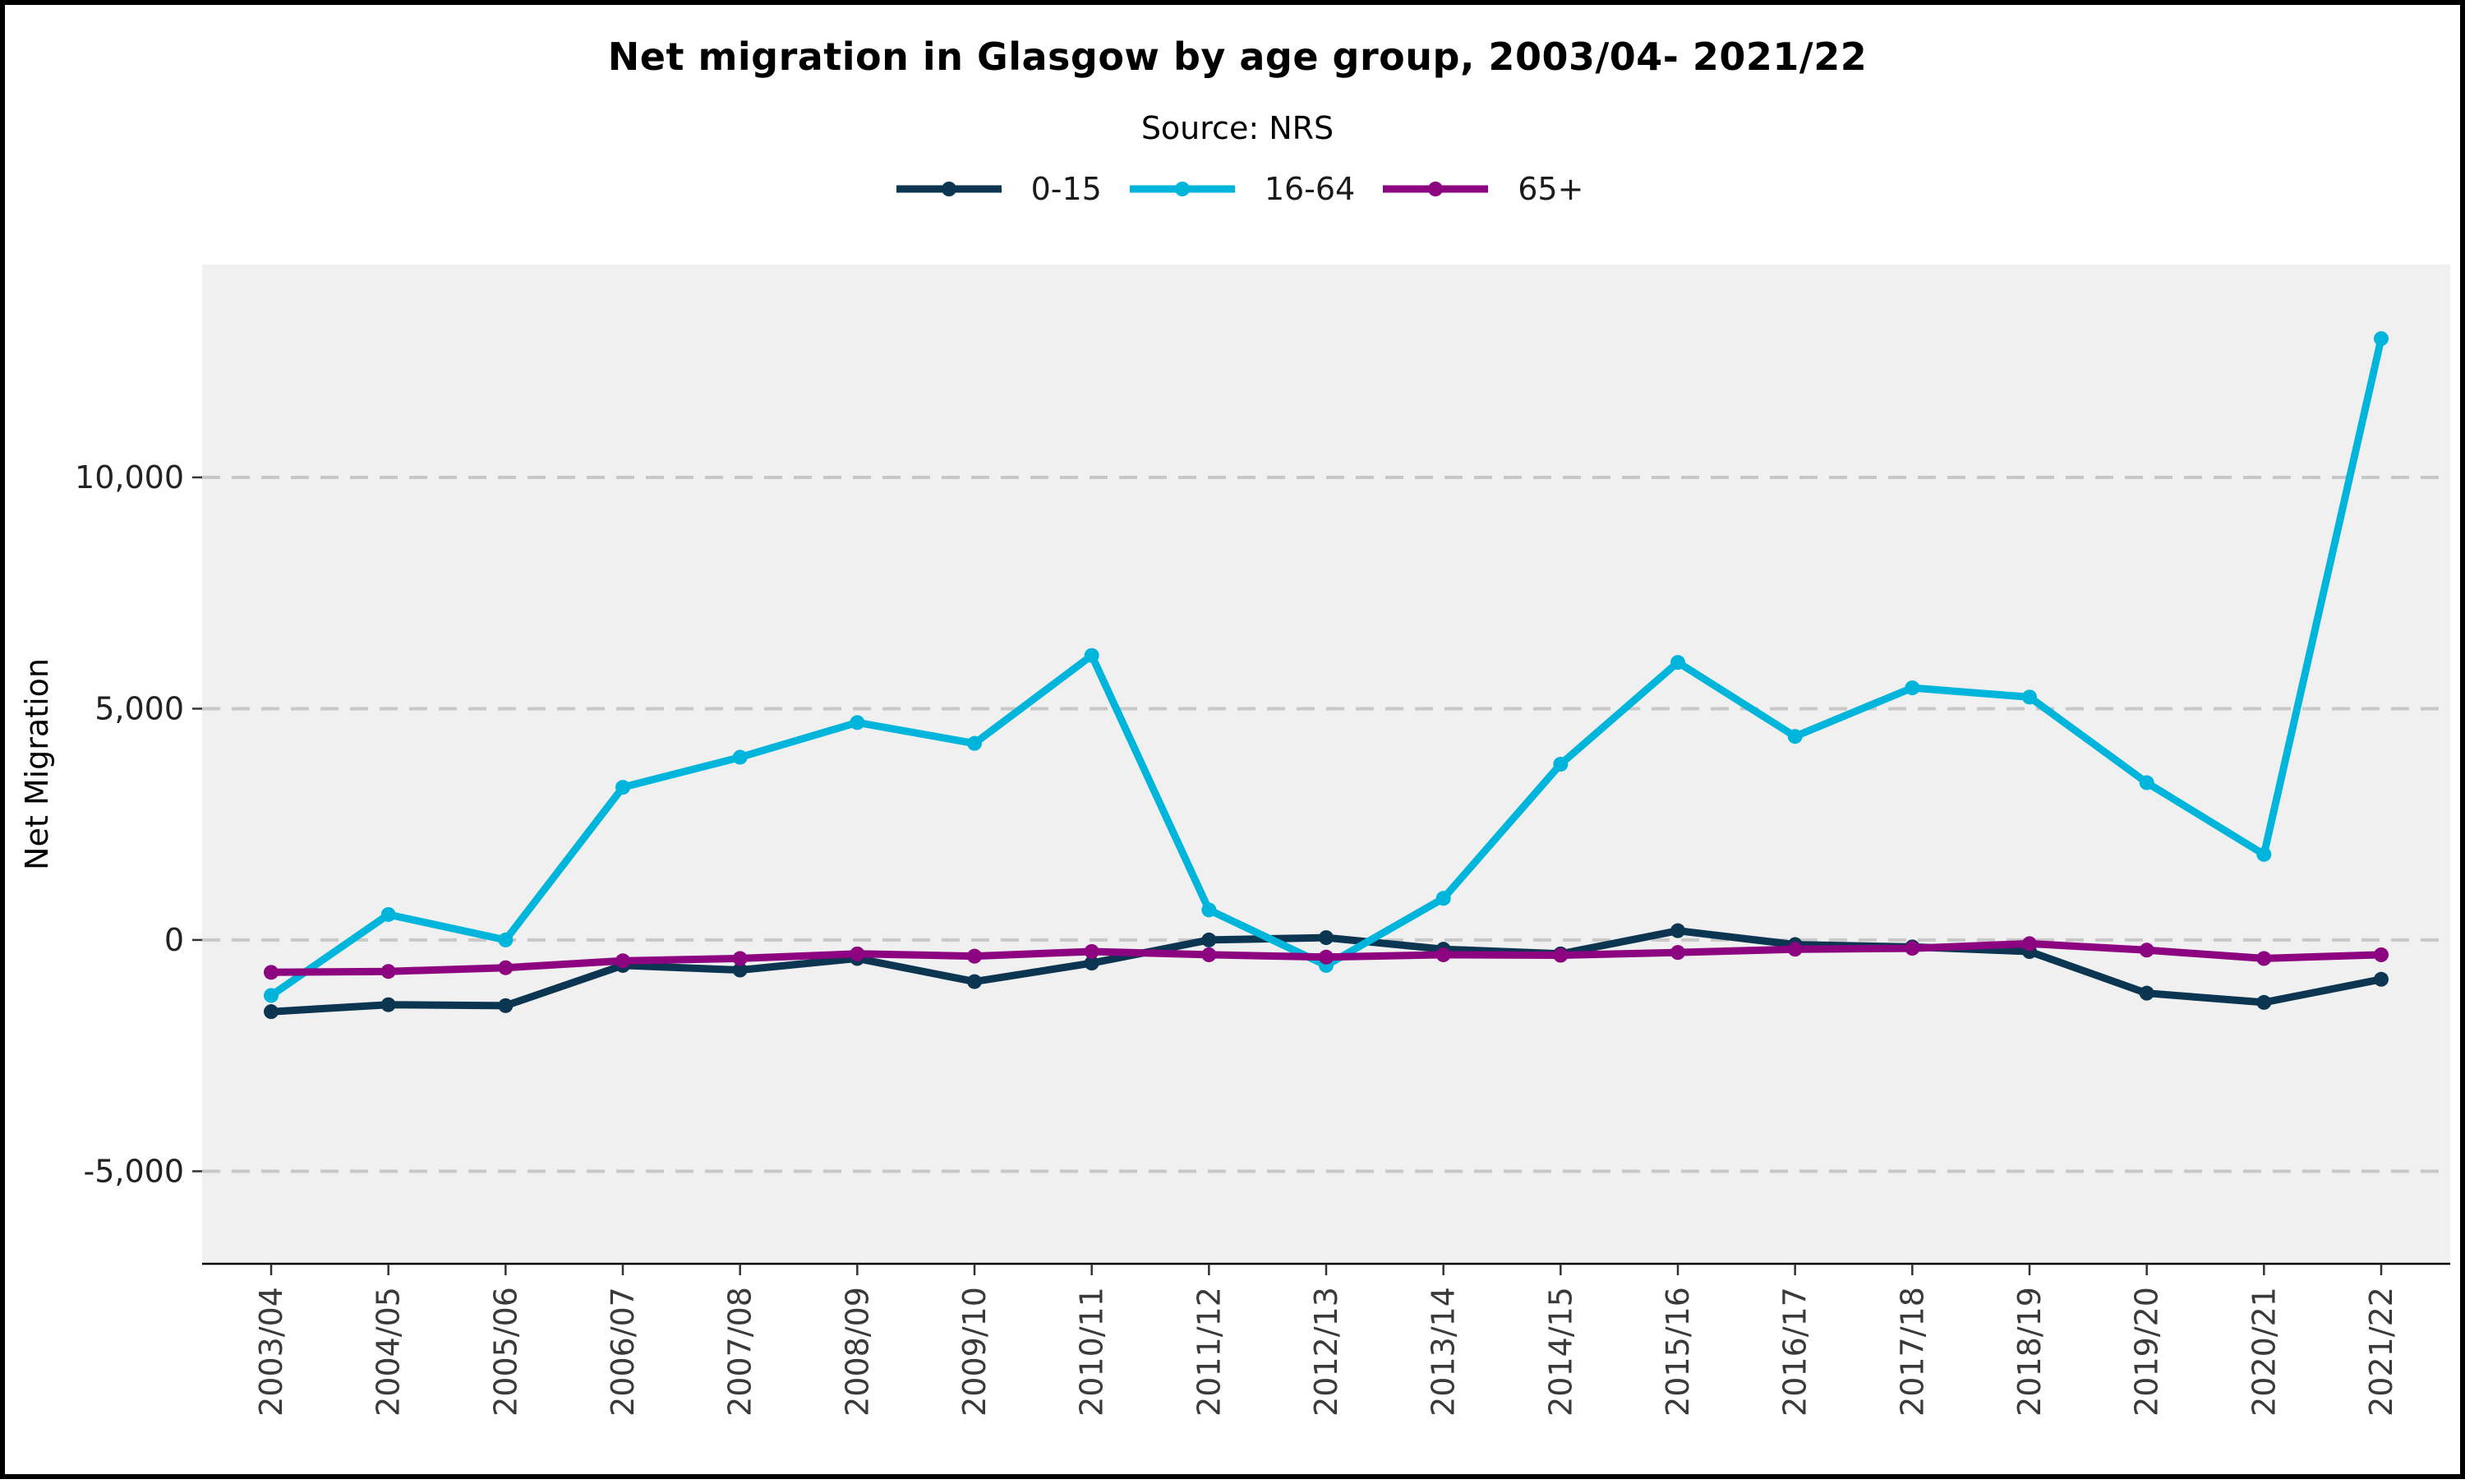 Image resolution: width=2465 pixels, height=1484 pixels. Describe the element at coordinates (623, 1352) in the screenshot. I see `x-tick-label: 2006/07` at that location.